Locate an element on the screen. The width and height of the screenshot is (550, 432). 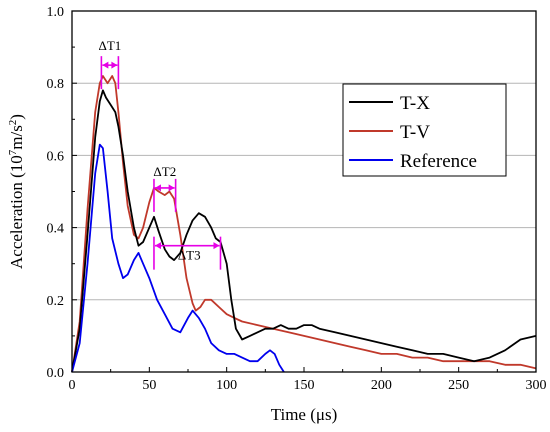
legend: T-X T-V Reference is located at coordinates (424, 130).